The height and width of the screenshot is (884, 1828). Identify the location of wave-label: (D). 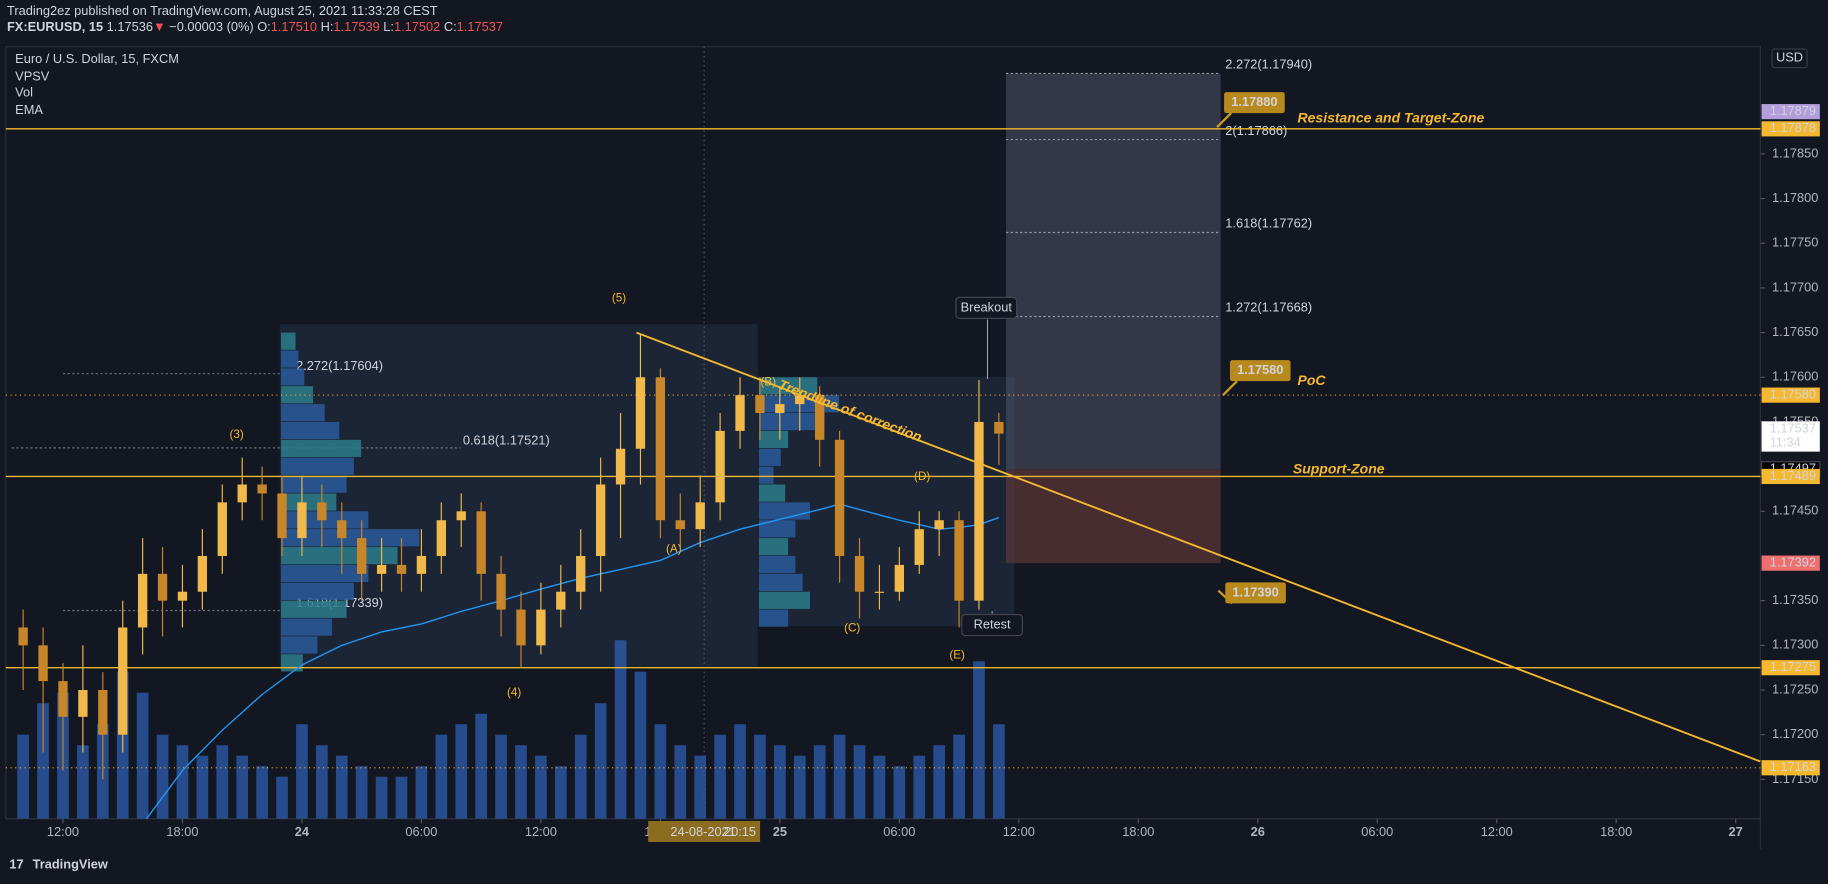
(922, 476).